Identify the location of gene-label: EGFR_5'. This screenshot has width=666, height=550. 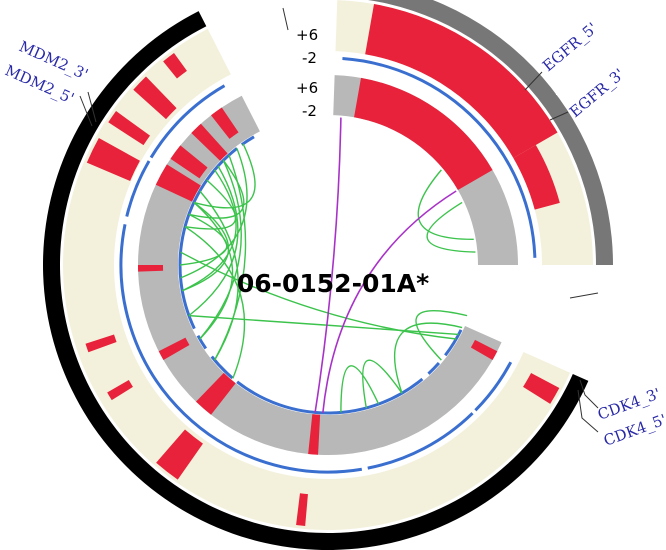
(570, 47).